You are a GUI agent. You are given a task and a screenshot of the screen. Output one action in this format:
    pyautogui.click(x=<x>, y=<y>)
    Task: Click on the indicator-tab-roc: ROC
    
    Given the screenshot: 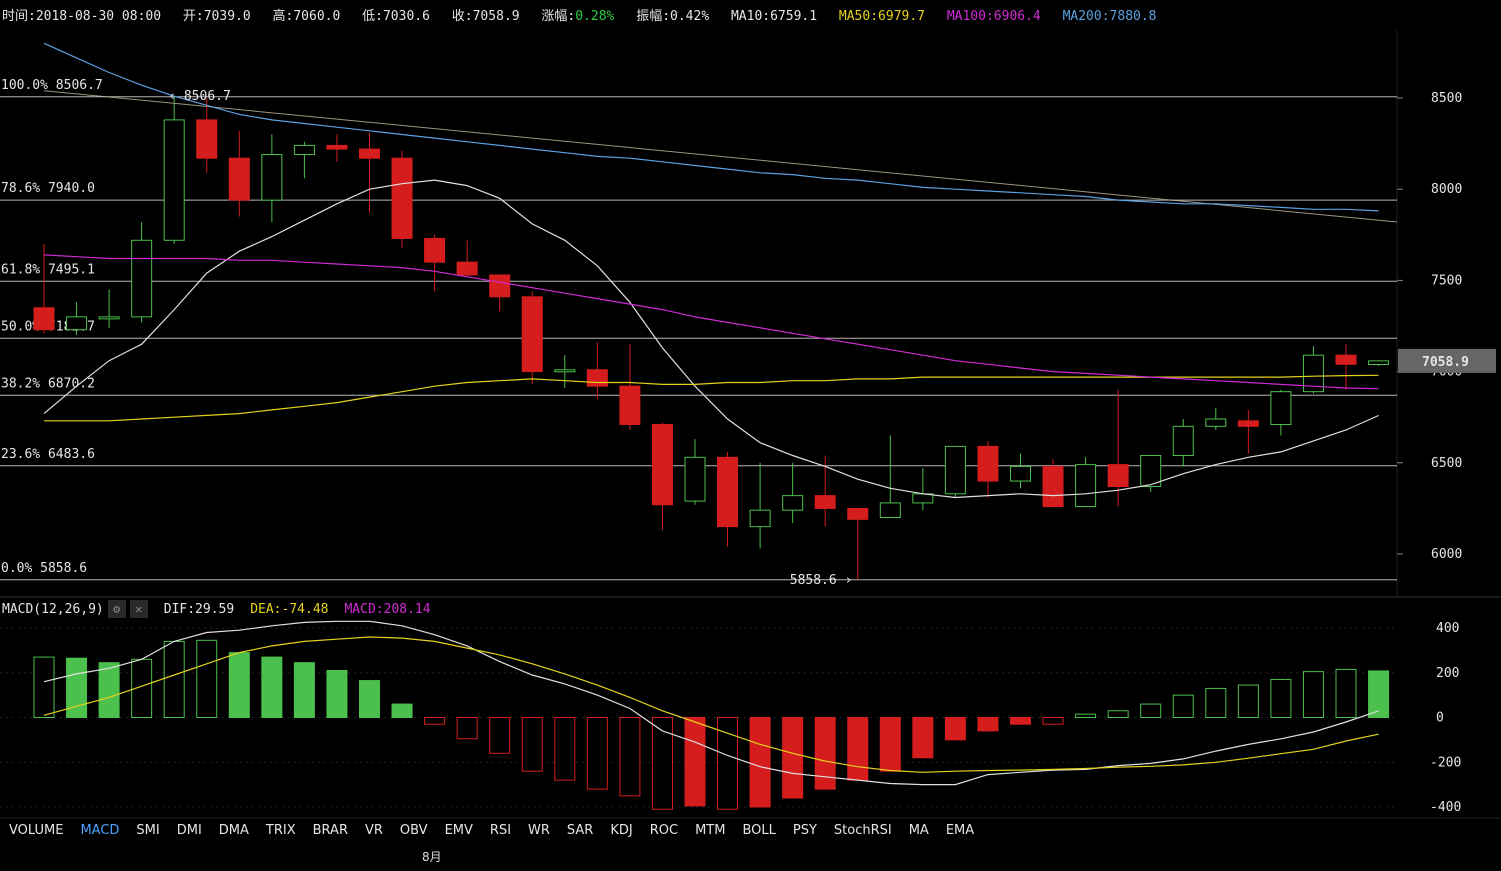 What is the action you would take?
    pyautogui.click(x=664, y=830)
    